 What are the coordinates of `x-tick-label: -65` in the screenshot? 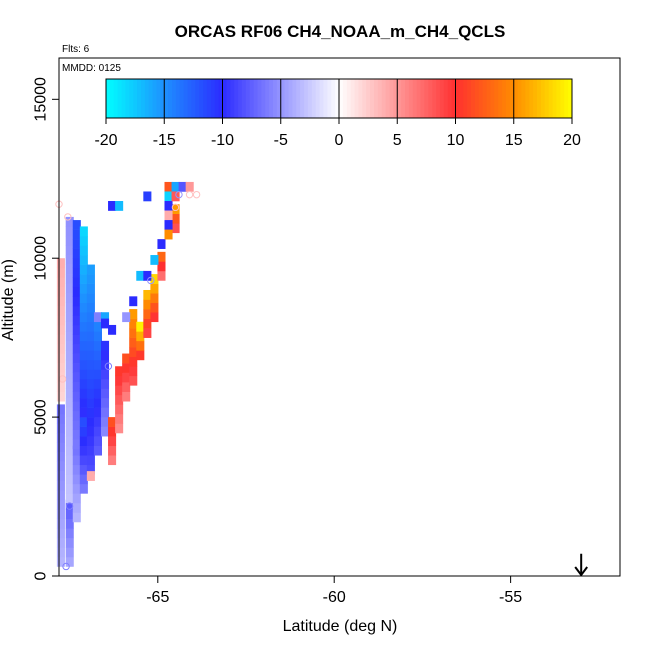 It's located at (157, 597).